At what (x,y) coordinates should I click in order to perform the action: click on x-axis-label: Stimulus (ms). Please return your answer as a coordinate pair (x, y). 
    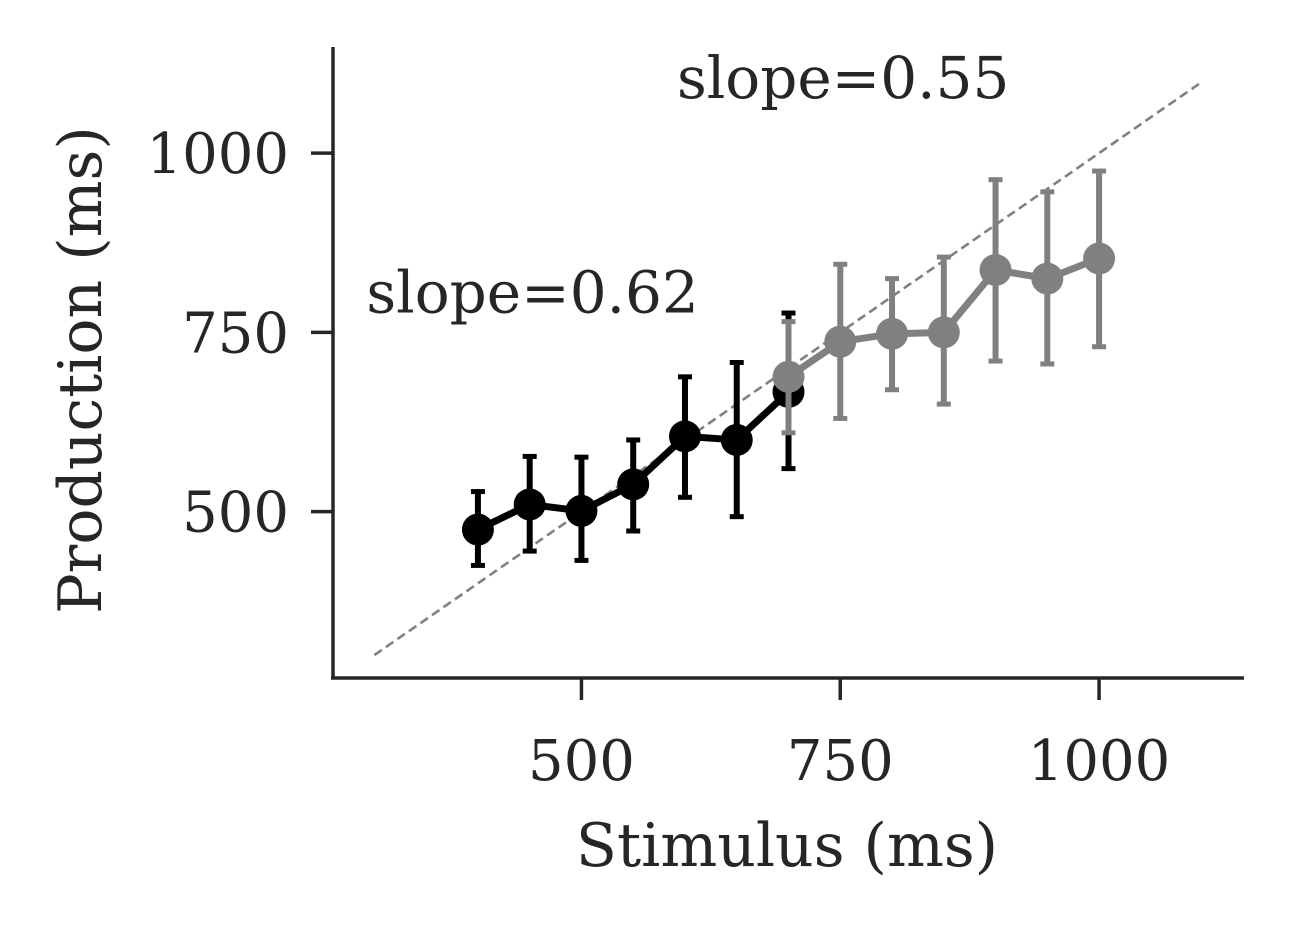
    Looking at the image, I should click on (787, 846).